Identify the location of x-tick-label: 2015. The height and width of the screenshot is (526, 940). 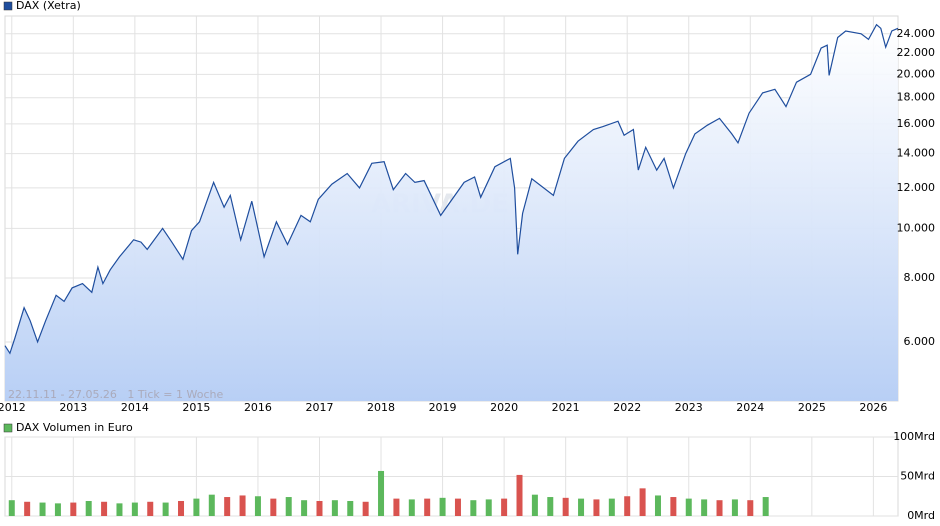
(196, 407).